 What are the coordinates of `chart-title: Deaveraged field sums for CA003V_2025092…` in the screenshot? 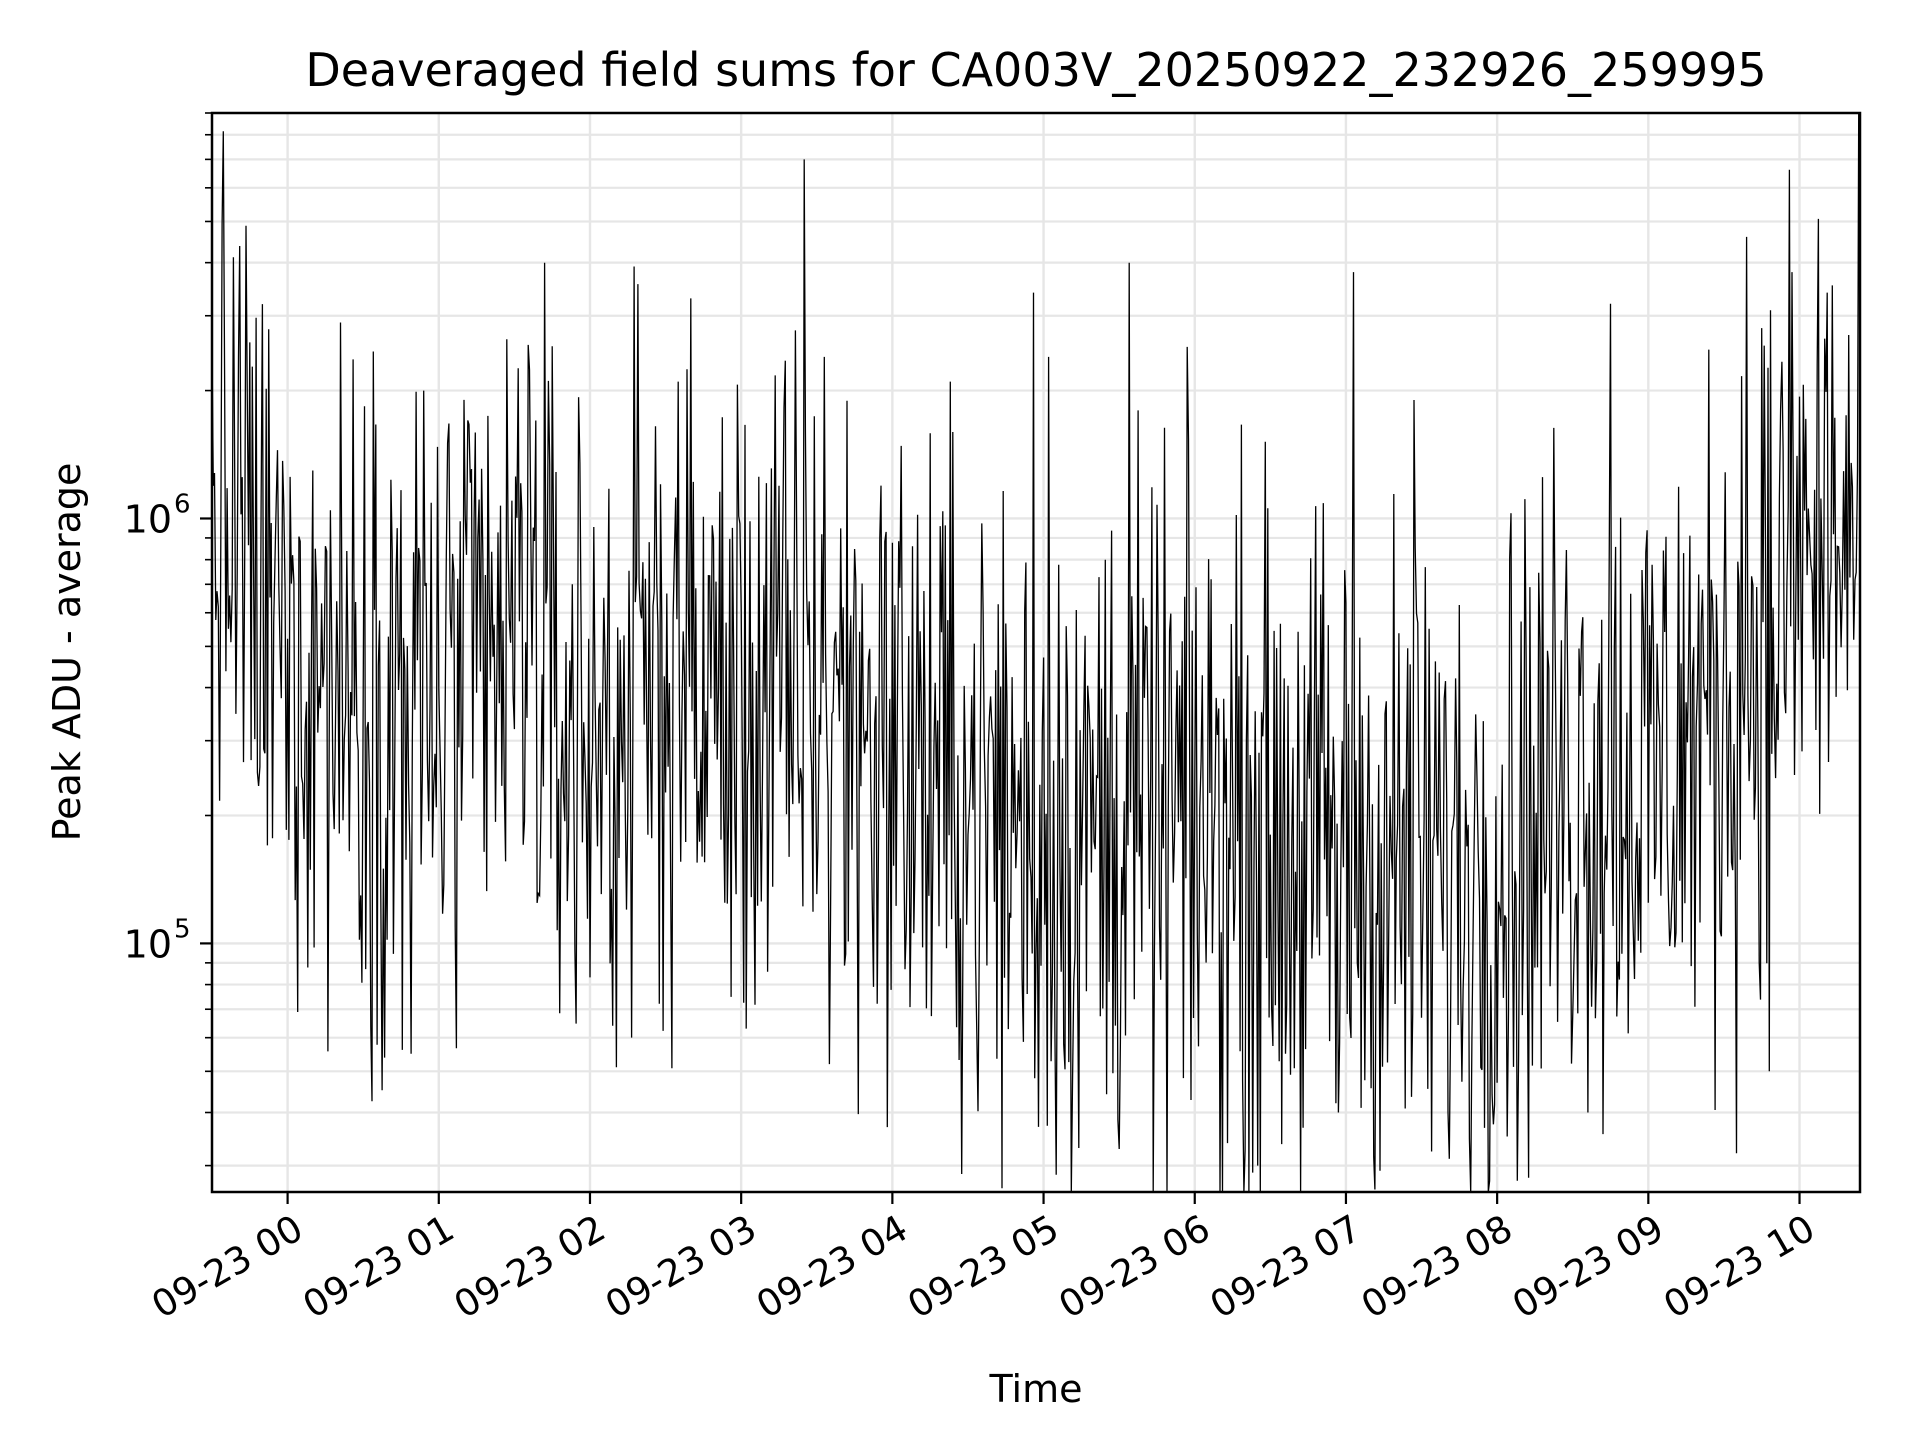 It's located at (1035, 70).